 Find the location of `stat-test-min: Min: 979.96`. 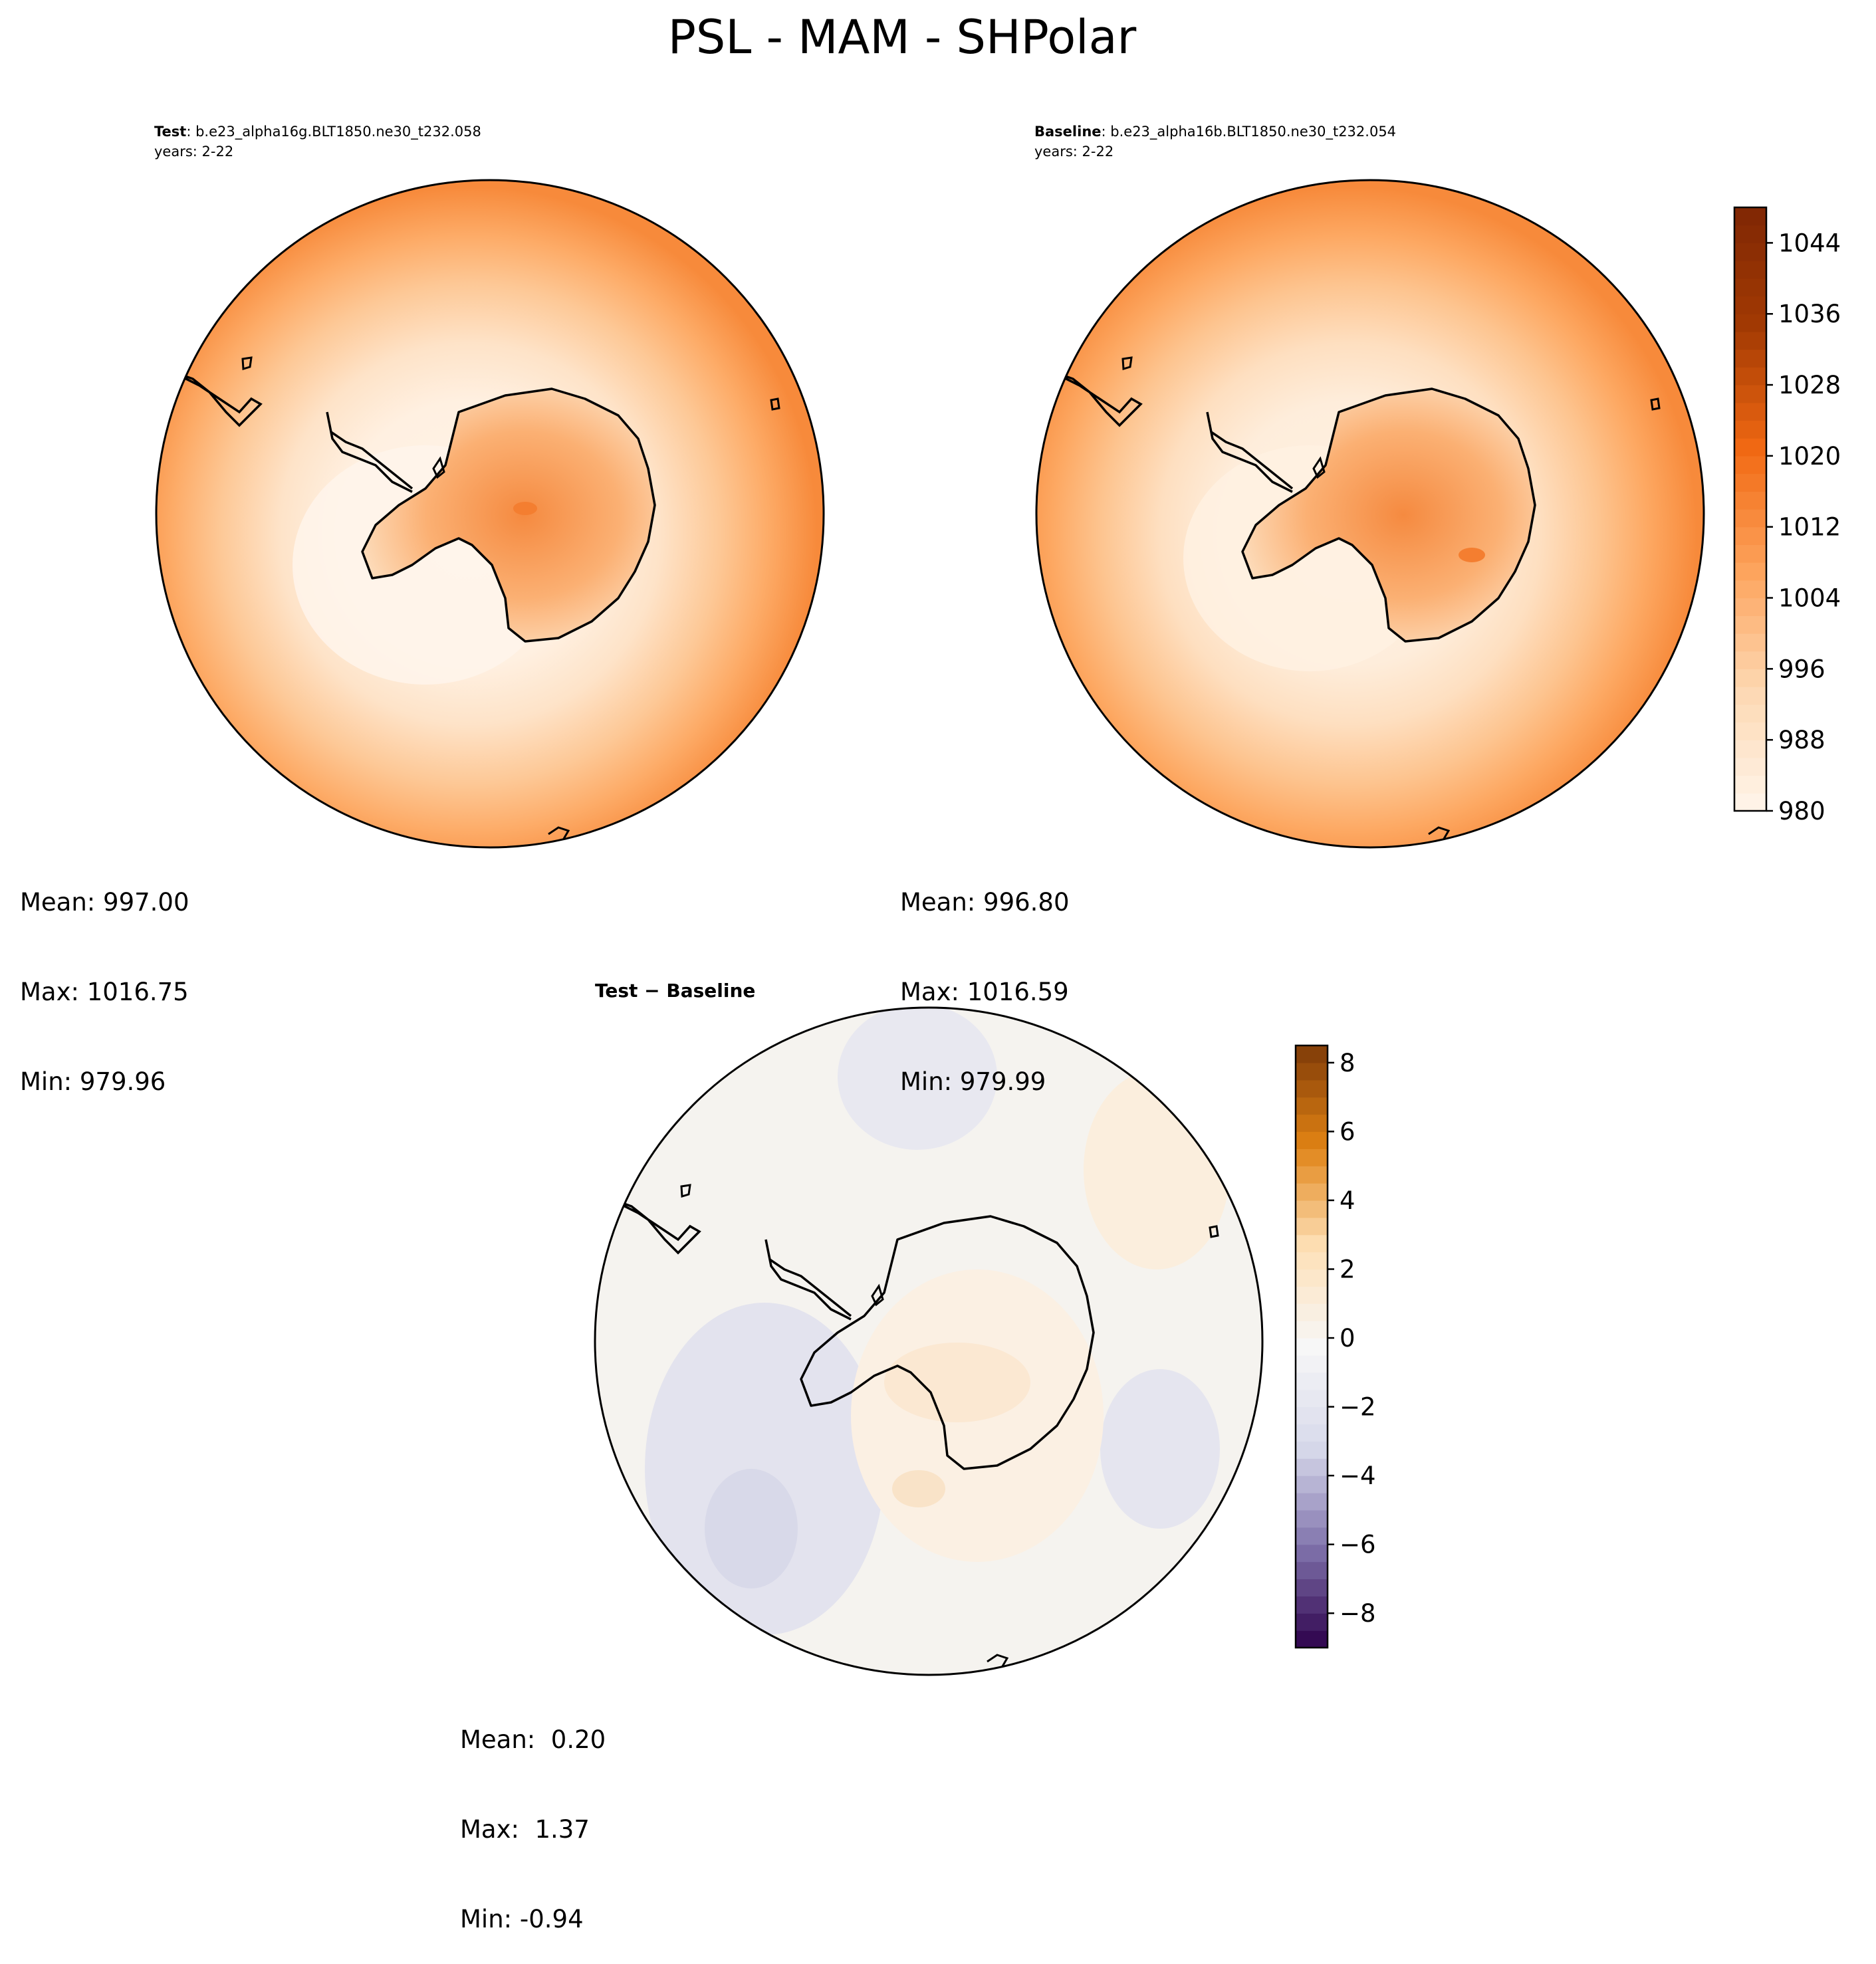

stat-test-min: Min: 979.96 is located at coordinates (93, 1081).